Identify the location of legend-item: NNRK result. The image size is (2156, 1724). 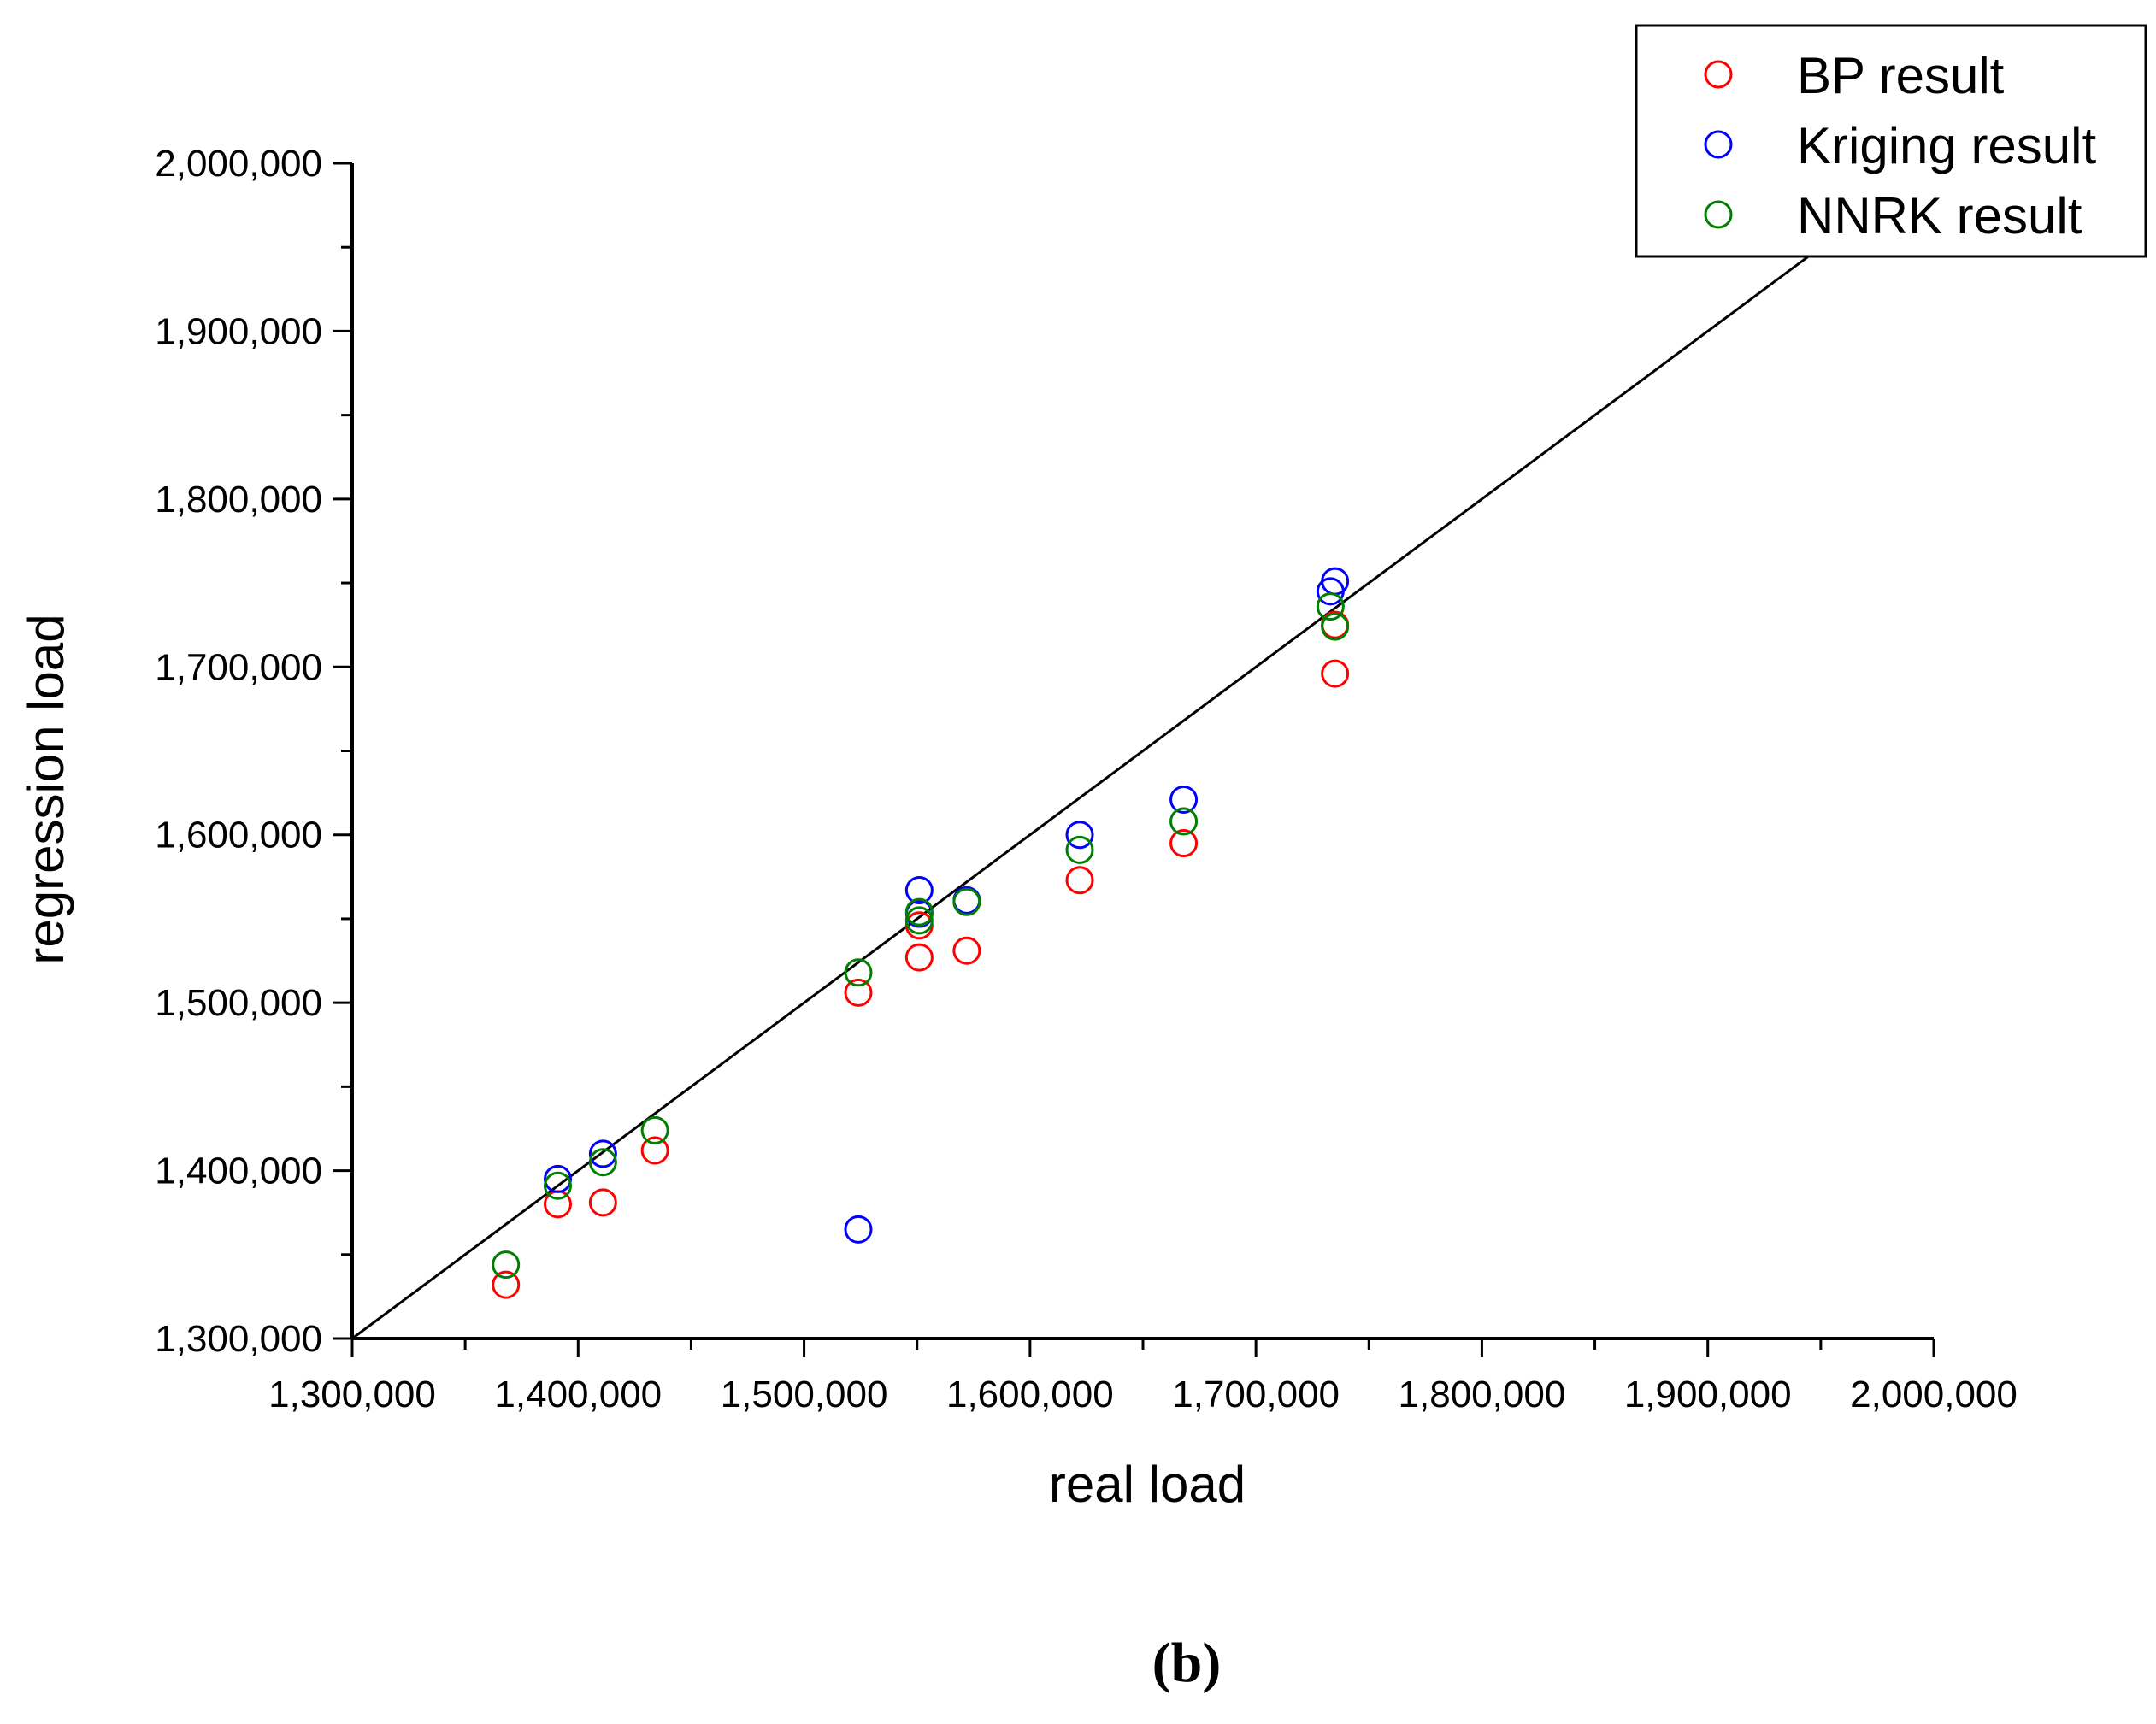
(1893, 215).